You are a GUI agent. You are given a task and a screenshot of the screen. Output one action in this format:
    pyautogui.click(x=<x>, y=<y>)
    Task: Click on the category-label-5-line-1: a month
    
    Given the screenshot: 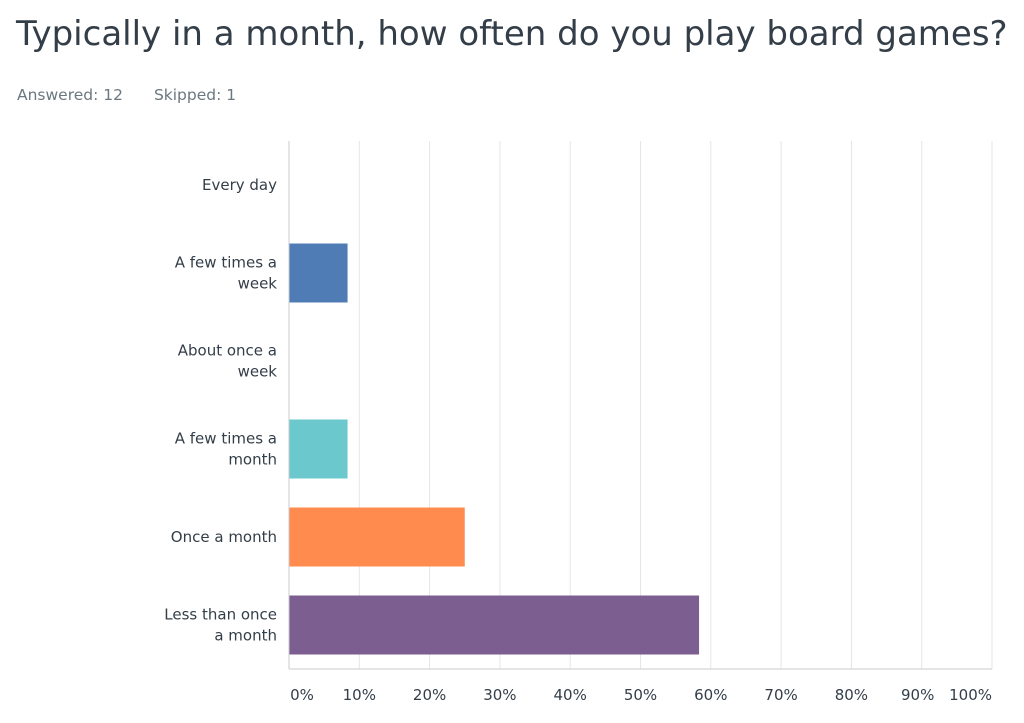 What is the action you would take?
    pyautogui.click(x=245, y=636)
    